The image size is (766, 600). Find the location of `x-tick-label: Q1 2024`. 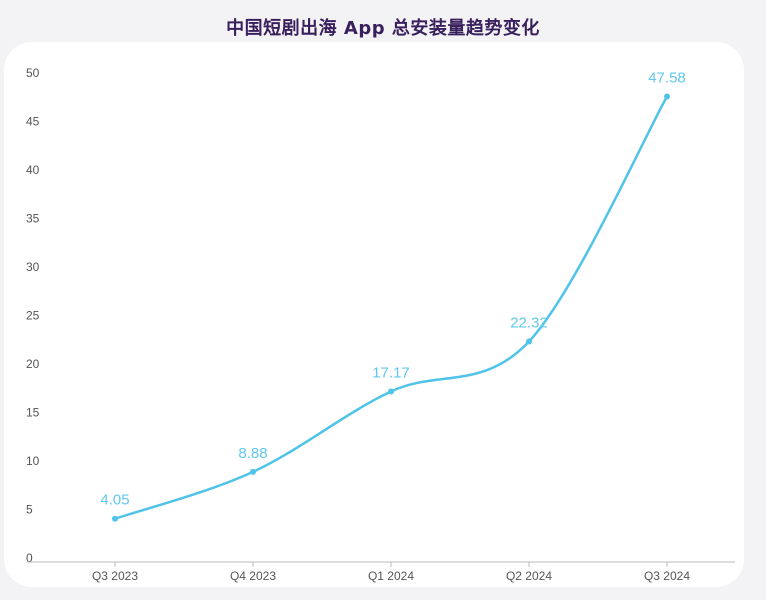

x-tick-label: Q1 2024 is located at coordinates (391, 576).